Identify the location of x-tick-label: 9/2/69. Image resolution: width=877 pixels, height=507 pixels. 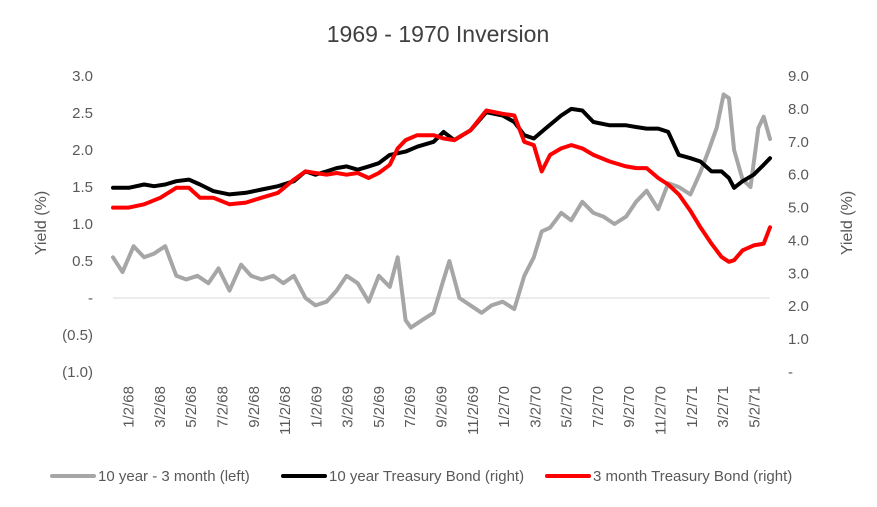
(442, 407).